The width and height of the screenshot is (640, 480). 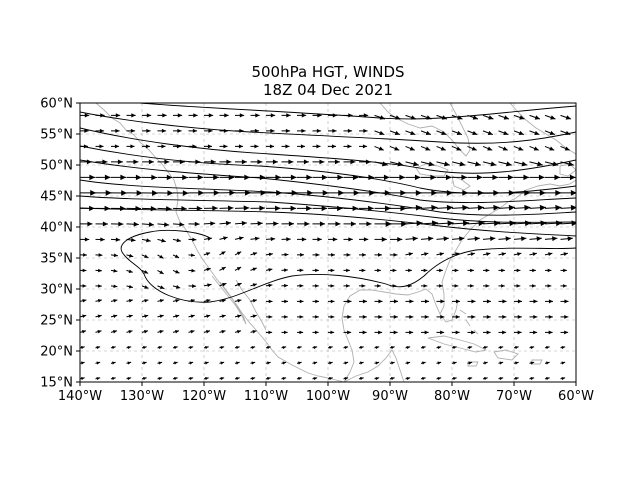 I want to click on y-tick-label: 20°N, so click(x=56, y=352).